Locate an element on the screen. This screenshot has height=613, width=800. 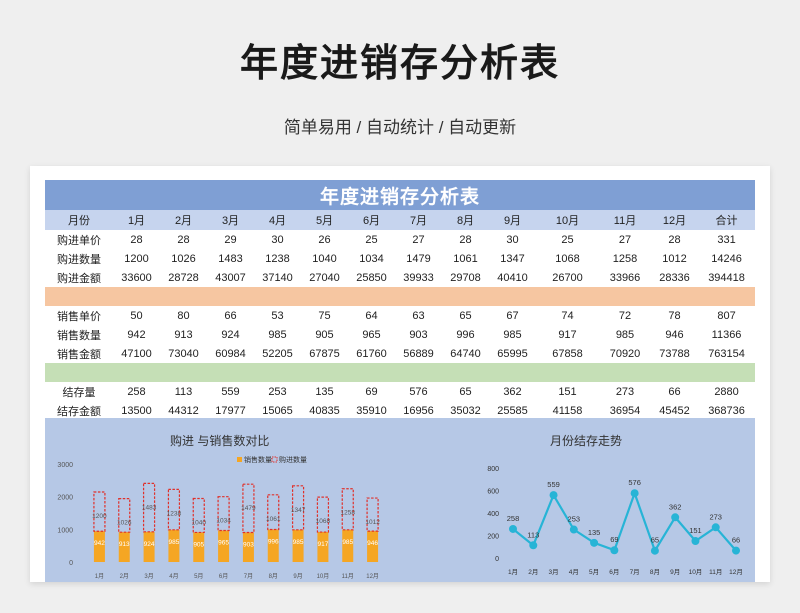
table-cell: 52205 is located at coordinates (277, 353).